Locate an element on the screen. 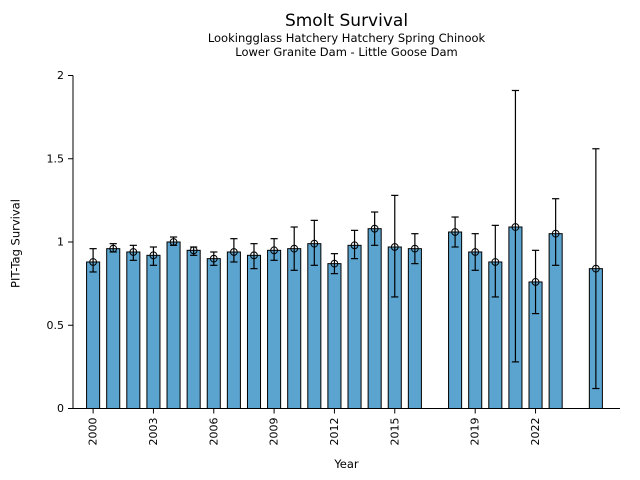 The image size is (640, 480). bar-2013 is located at coordinates (354, 326).